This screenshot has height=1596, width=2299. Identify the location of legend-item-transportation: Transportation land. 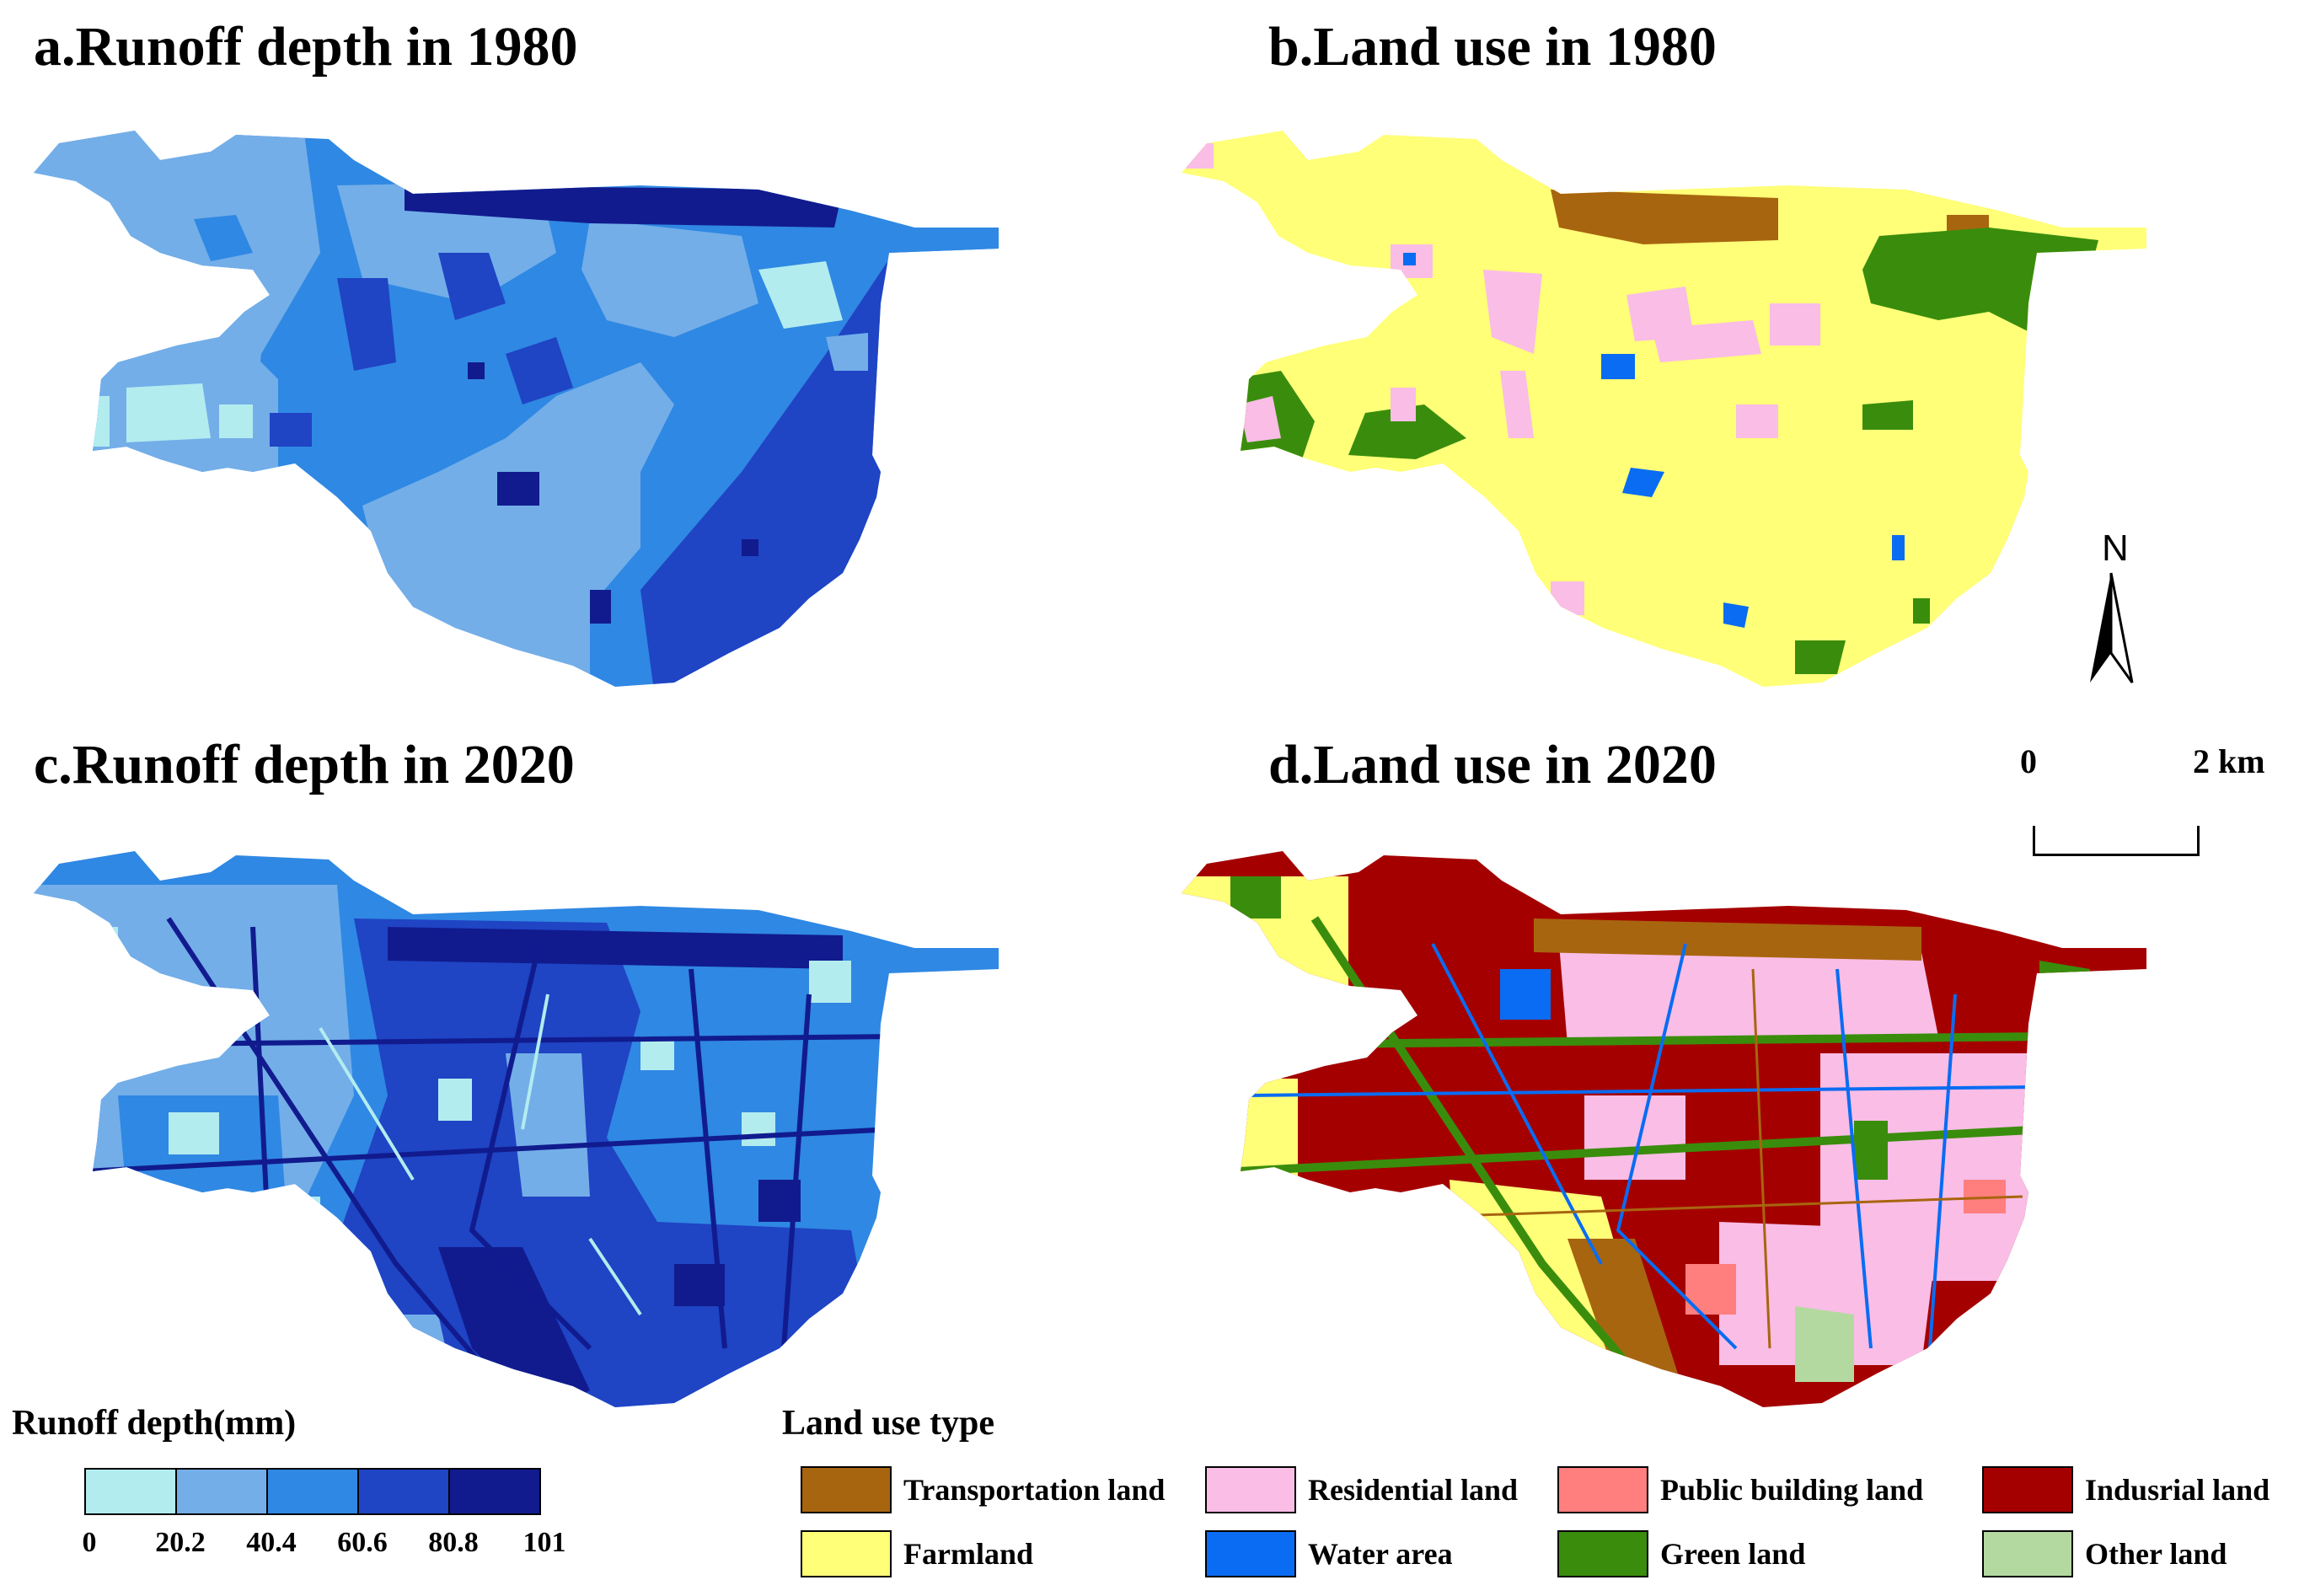
(983, 1490).